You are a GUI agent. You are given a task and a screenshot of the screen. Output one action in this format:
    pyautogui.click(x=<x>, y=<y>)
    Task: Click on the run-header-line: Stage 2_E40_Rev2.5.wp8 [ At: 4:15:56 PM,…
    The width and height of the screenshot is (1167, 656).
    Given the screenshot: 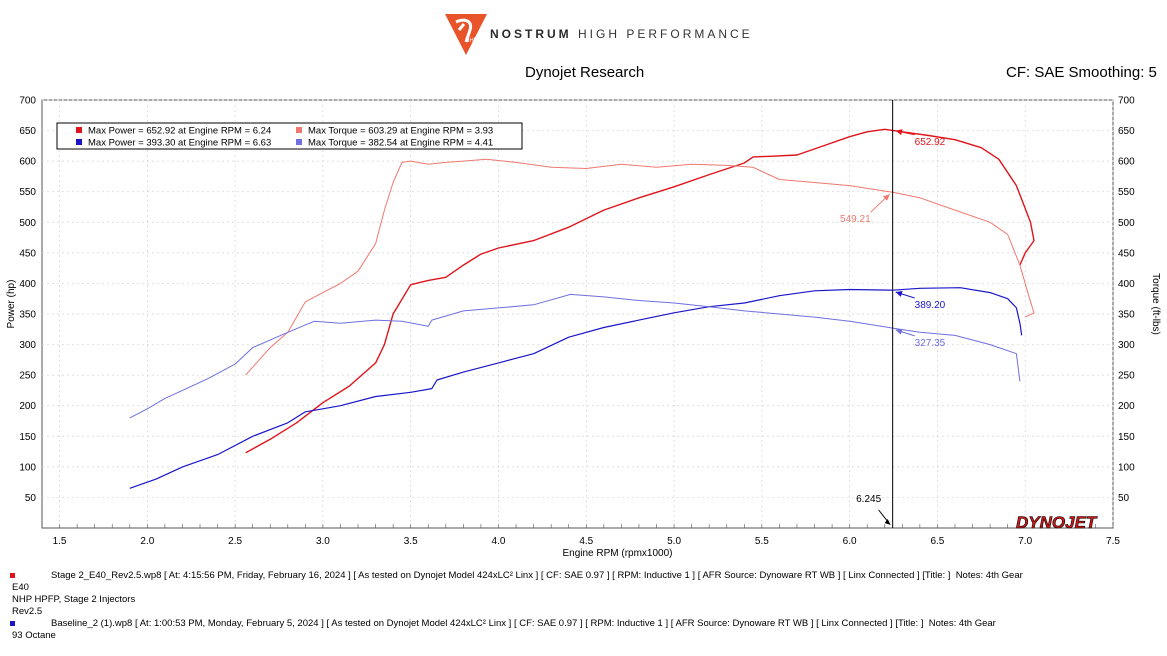 What is the action you would take?
    pyautogui.click(x=516, y=576)
    